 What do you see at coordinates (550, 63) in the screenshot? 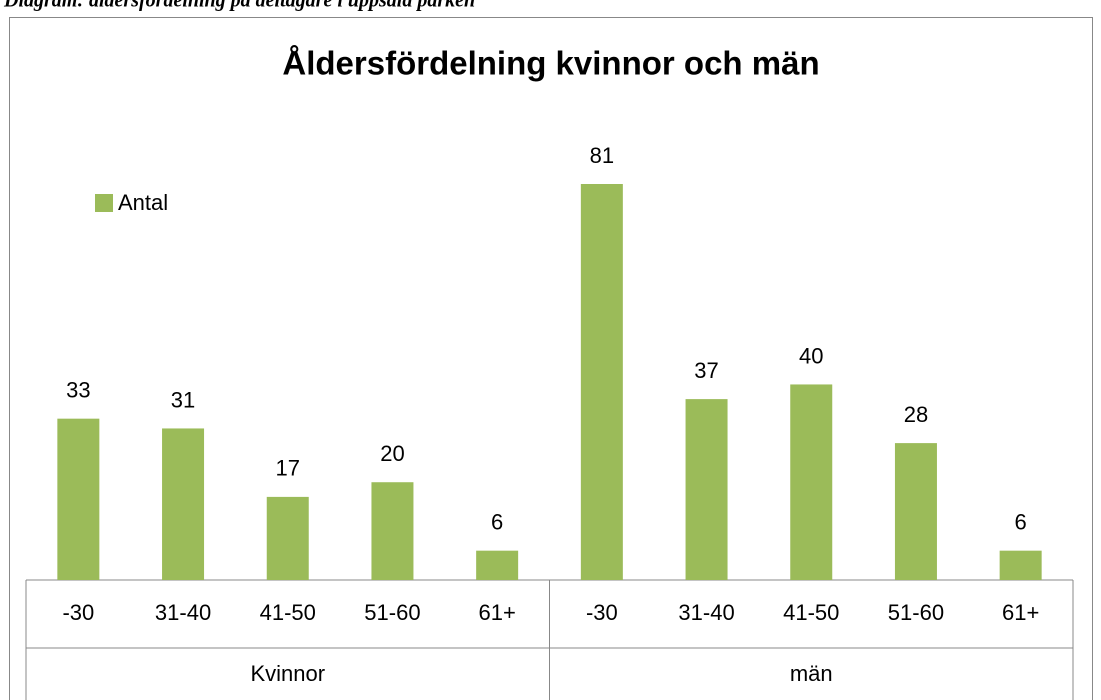
I see `chart-title: Åldersfördelning kvinnor och män` at bounding box center [550, 63].